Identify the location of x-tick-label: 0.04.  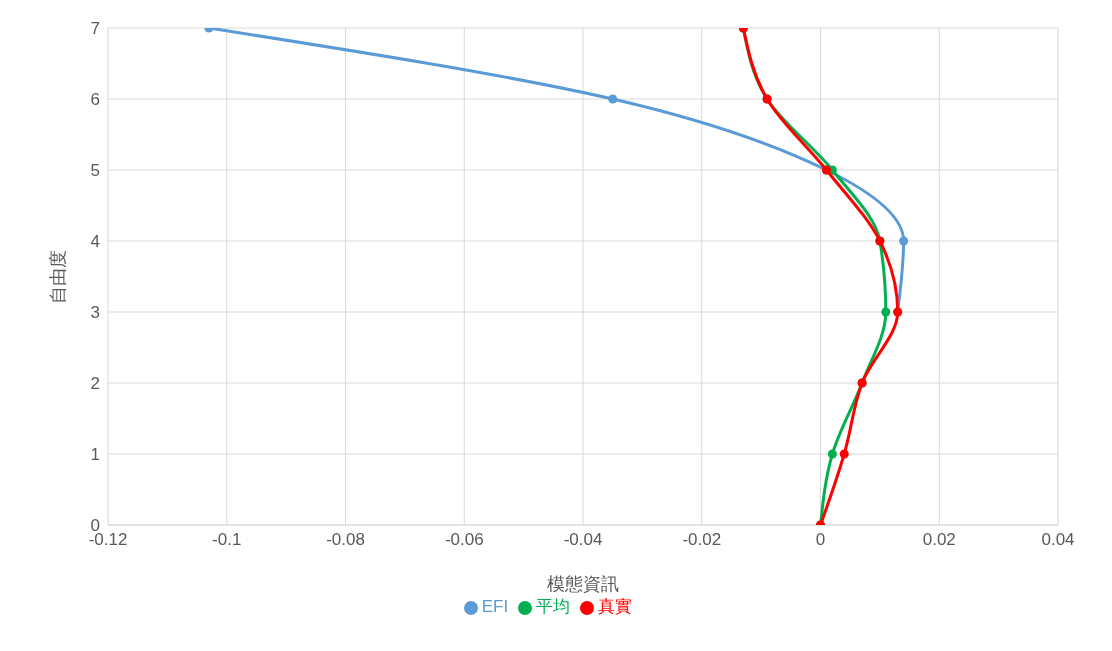
(1058, 540).